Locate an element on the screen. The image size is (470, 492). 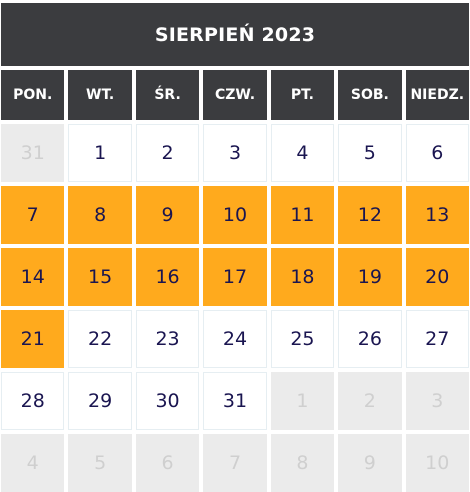
day-cell: 30 is located at coordinates (167, 401).